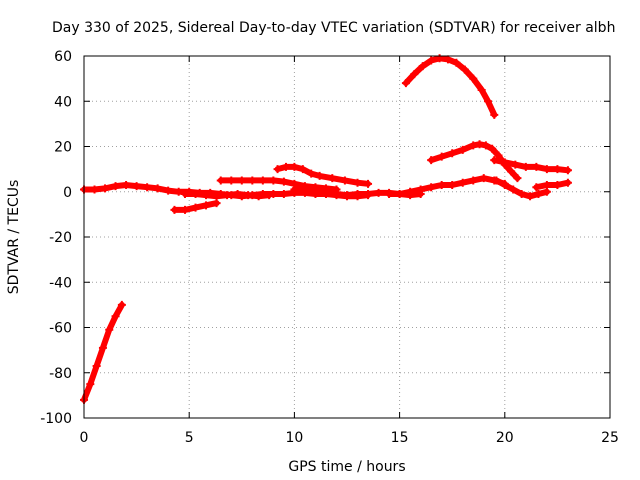 Image resolution: width=640 pixels, height=480 pixels. I want to click on y-tick-label: 0, so click(67, 193).